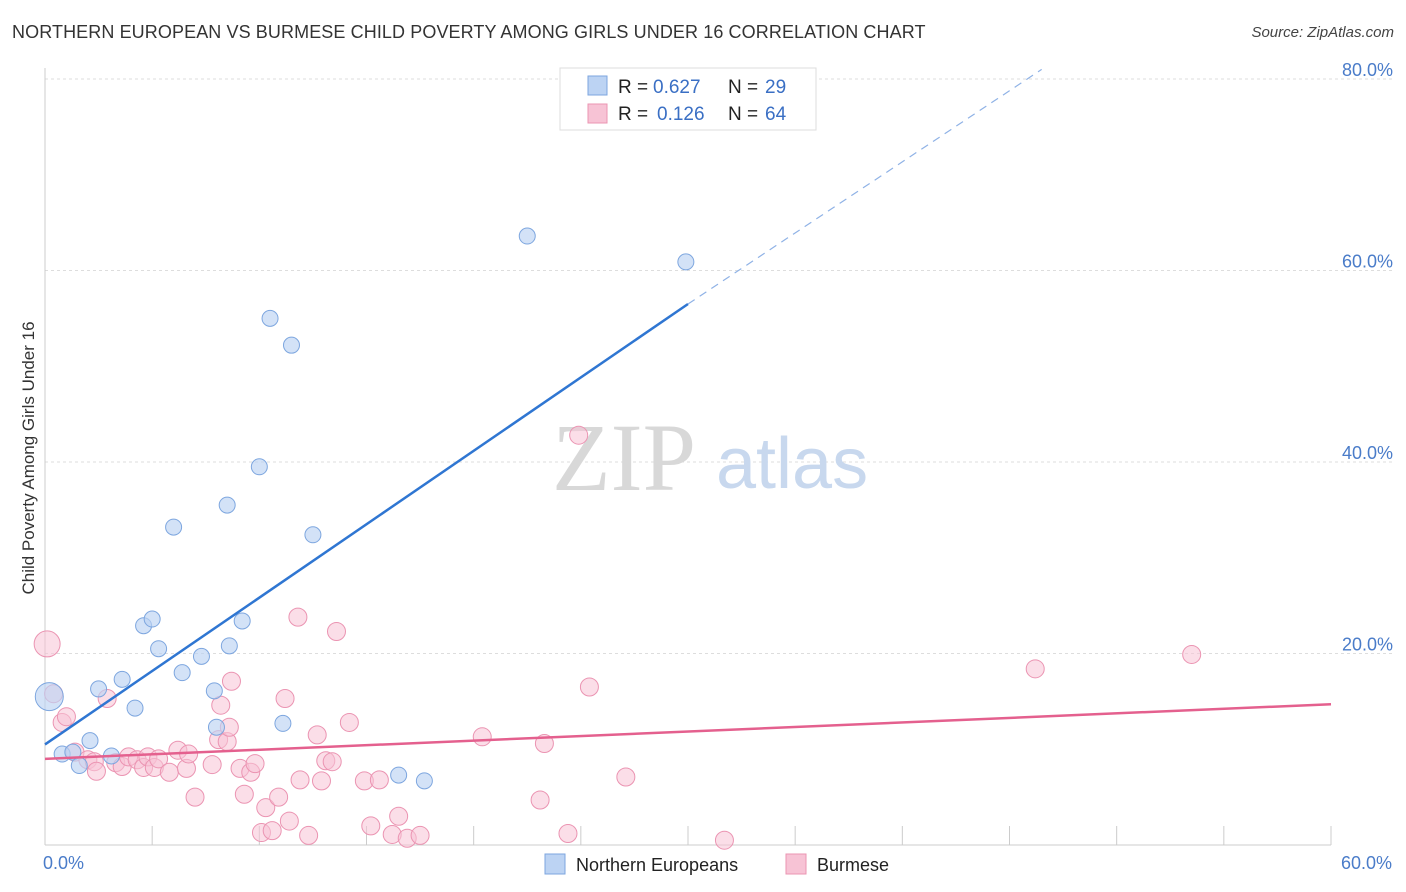 Image resolution: width=1406 pixels, height=892 pixels. What do you see at coordinates (792, 464) in the screenshot?
I see `watermark-atlas: atlas` at bounding box center [792, 464].